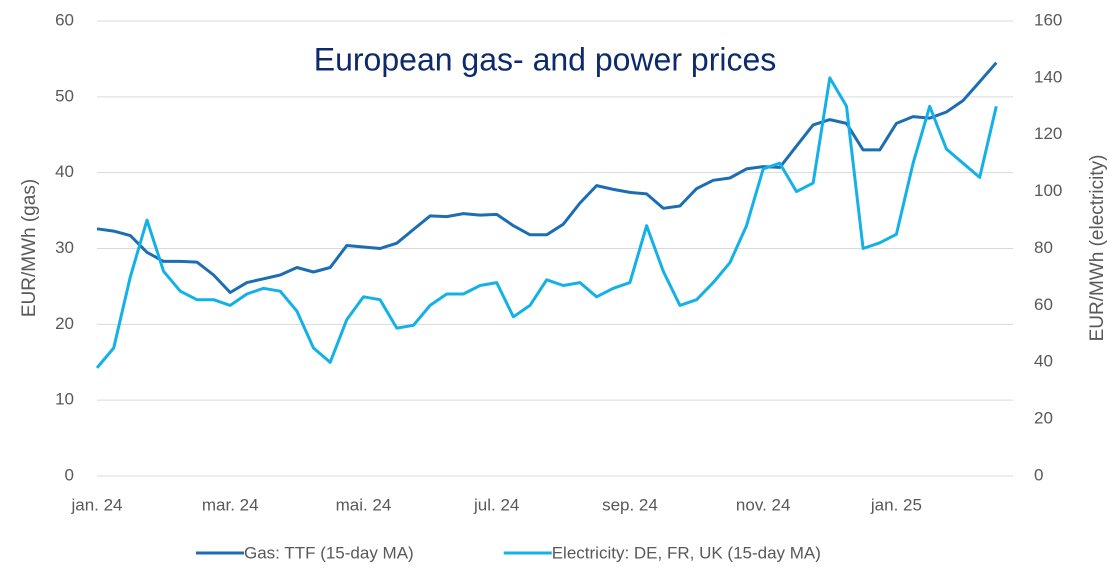  What do you see at coordinates (64, 399) in the screenshot?
I see `y-tick-label: 10` at bounding box center [64, 399].